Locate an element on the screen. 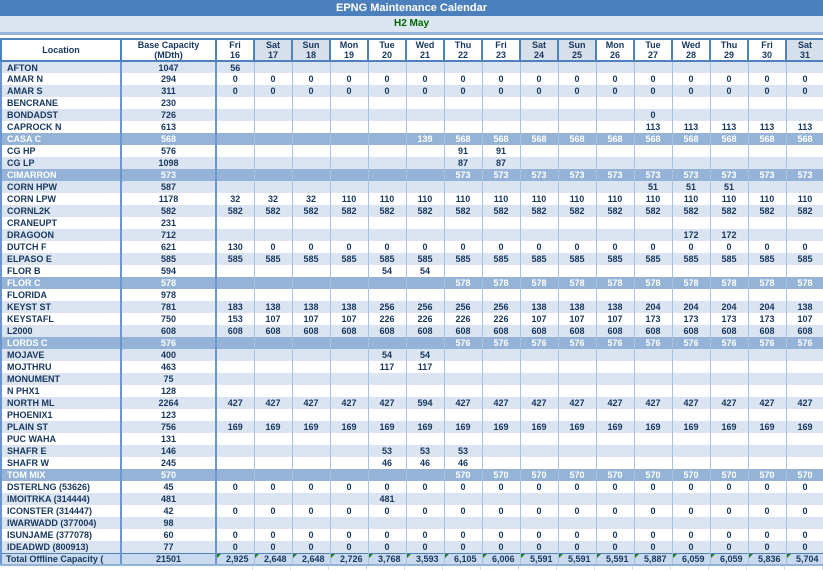 This screenshot has height=570, width=823. value-cell: 46 is located at coordinates (387, 463).